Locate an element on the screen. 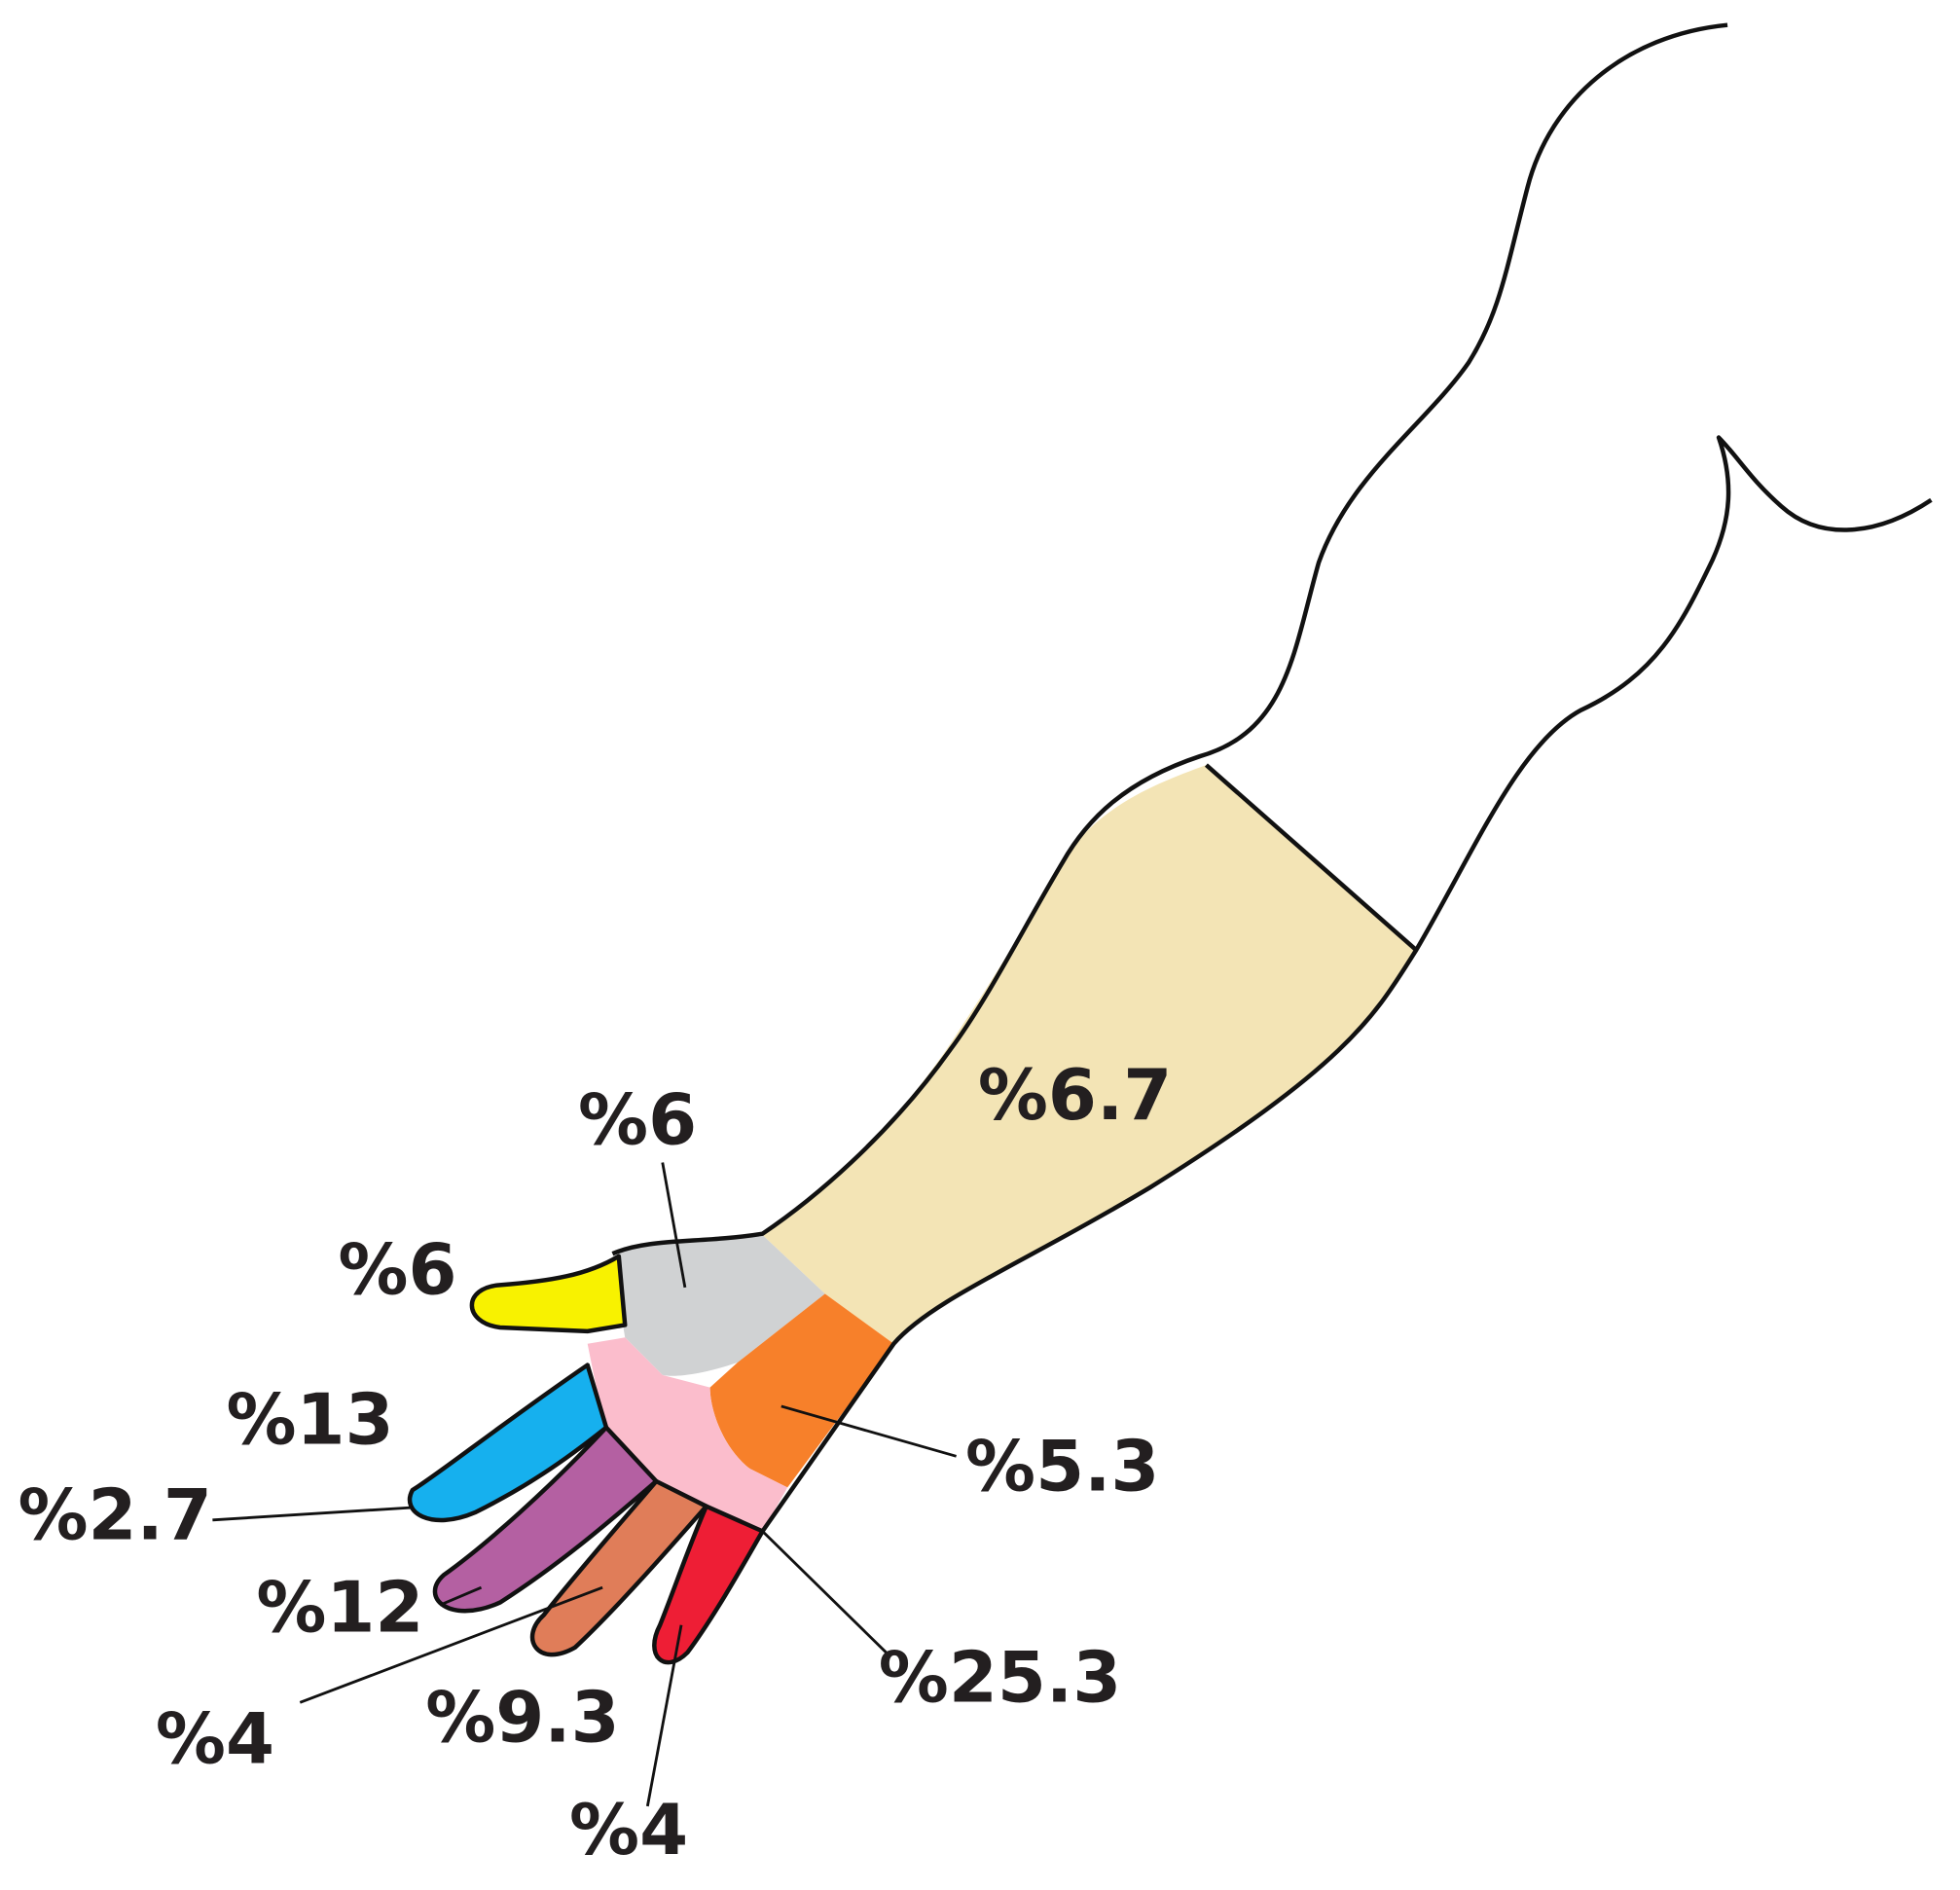 The width and height of the screenshot is (1960, 1890). region-label: %12 is located at coordinates (339, 1607).